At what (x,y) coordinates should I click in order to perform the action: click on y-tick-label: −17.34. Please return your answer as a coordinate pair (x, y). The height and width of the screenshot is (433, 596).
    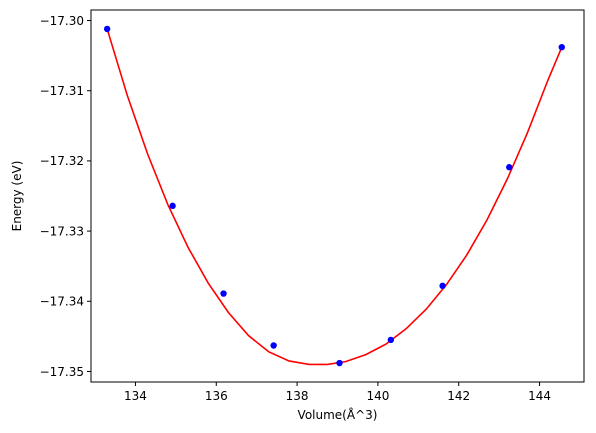
    Looking at the image, I should click on (62, 302).